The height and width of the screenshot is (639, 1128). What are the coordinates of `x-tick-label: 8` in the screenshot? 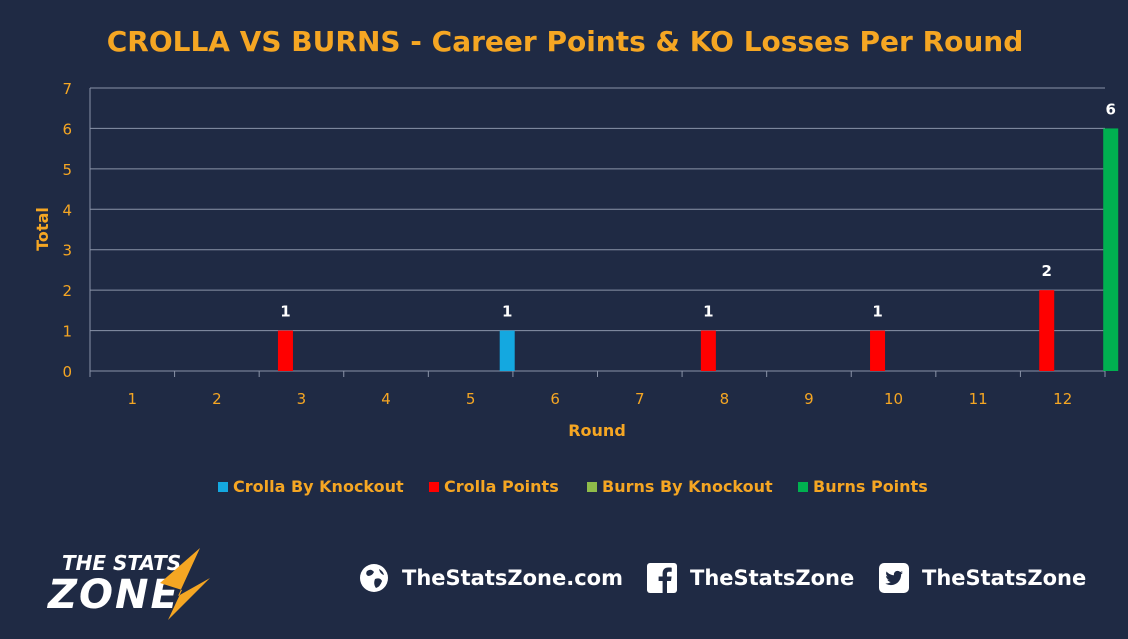 It's located at (725, 399).